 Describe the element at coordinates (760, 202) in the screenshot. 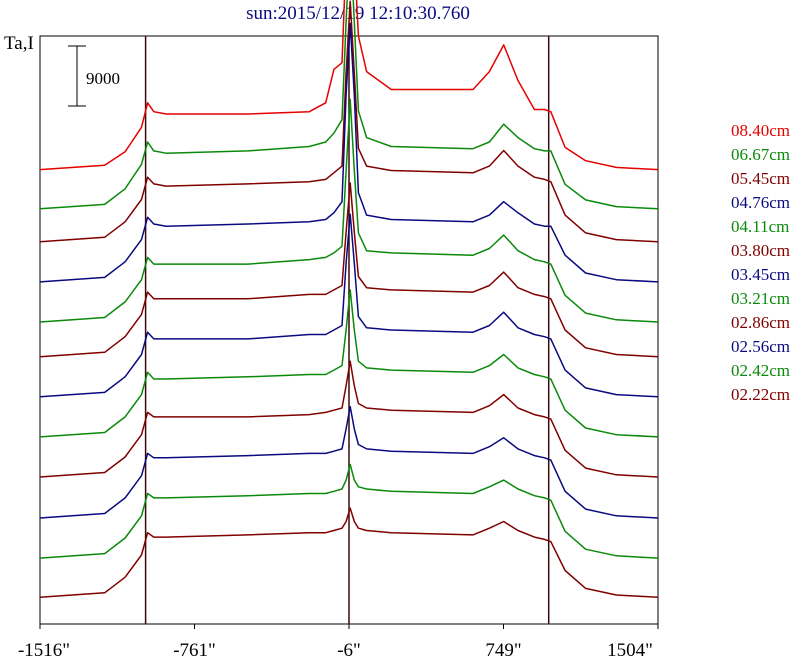

I see `legend-entry-4: 04.76cm` at that location.